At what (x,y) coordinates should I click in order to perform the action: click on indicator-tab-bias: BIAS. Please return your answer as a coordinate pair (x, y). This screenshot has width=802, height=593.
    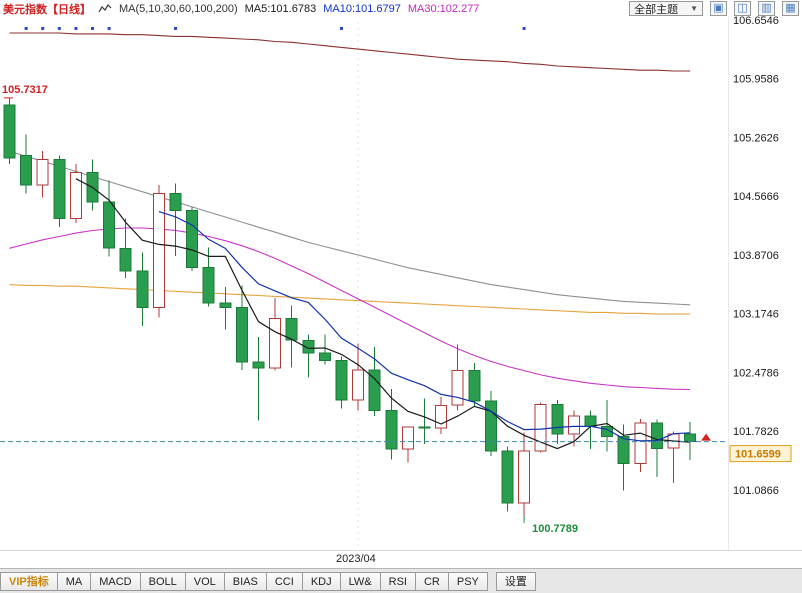
    Looking at the image, I should click on (245, 581).